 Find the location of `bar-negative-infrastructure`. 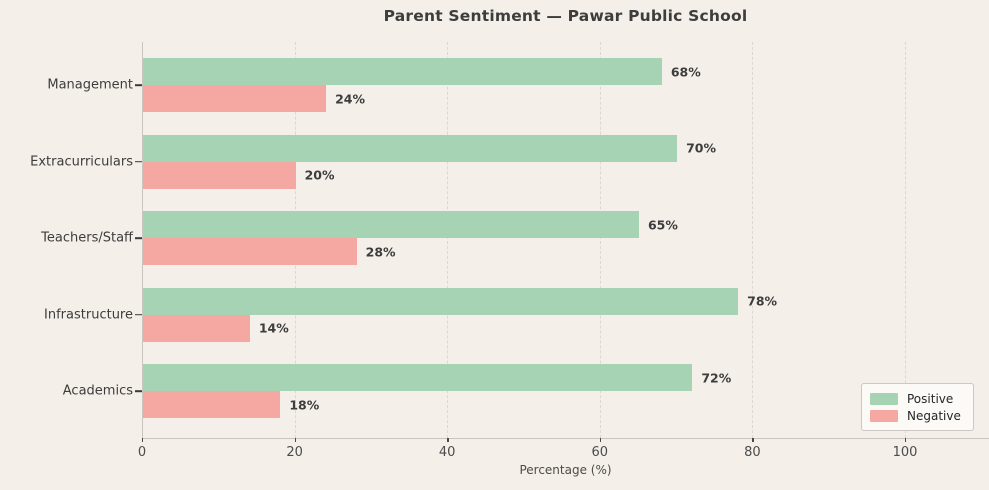

bar-negative-infrastructure is located at coordinates (196, 328).